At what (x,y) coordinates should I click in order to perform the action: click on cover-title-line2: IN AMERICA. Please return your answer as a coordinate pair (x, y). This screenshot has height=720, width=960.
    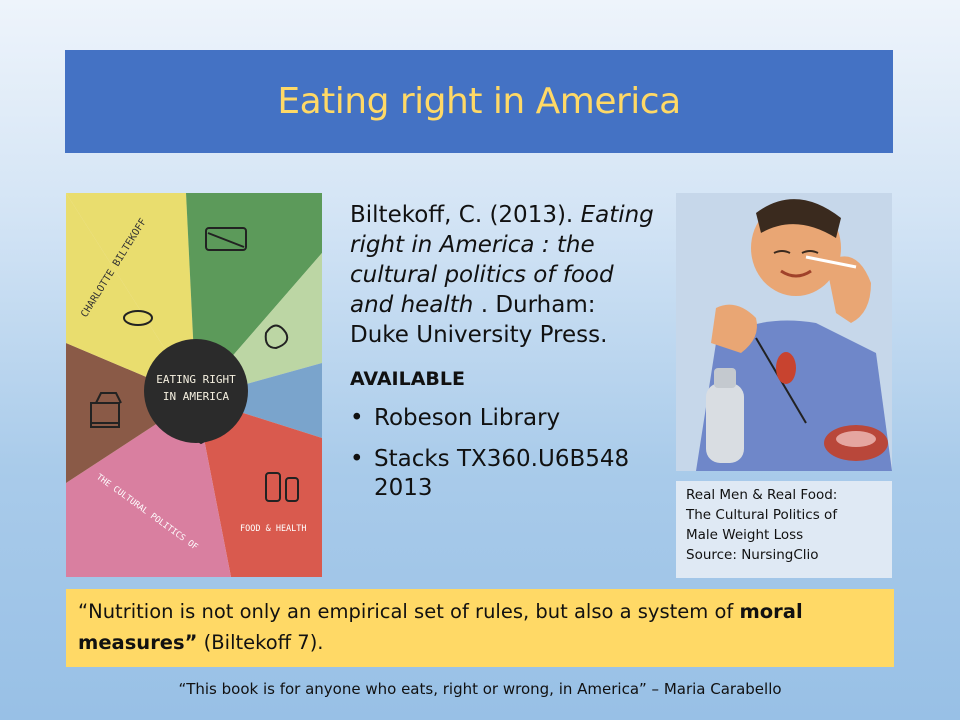
    Looking at the image, I should click on (196, 396).